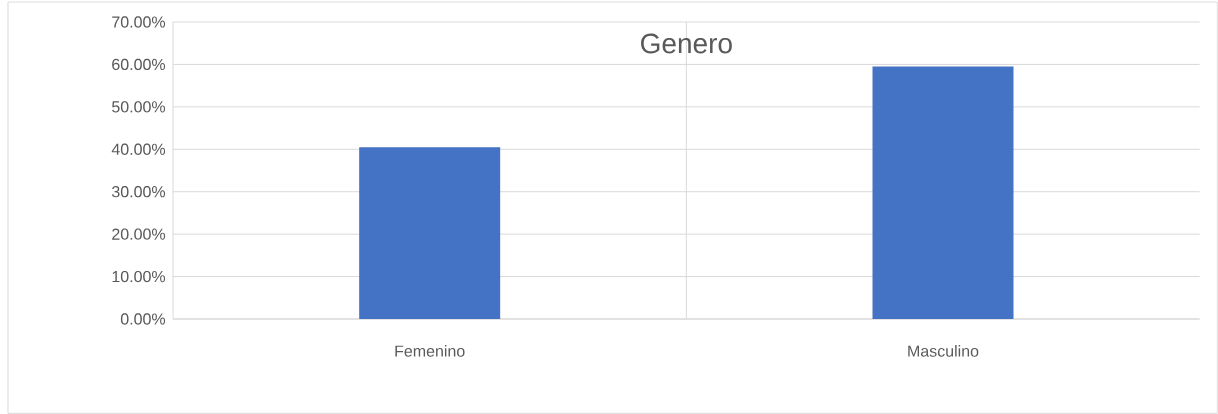 This screenshot has height=414, width=1218. Describe the element at coordinates (138, 192) in the screenshot. I see `y-tick-label: 30.00%` at that location.